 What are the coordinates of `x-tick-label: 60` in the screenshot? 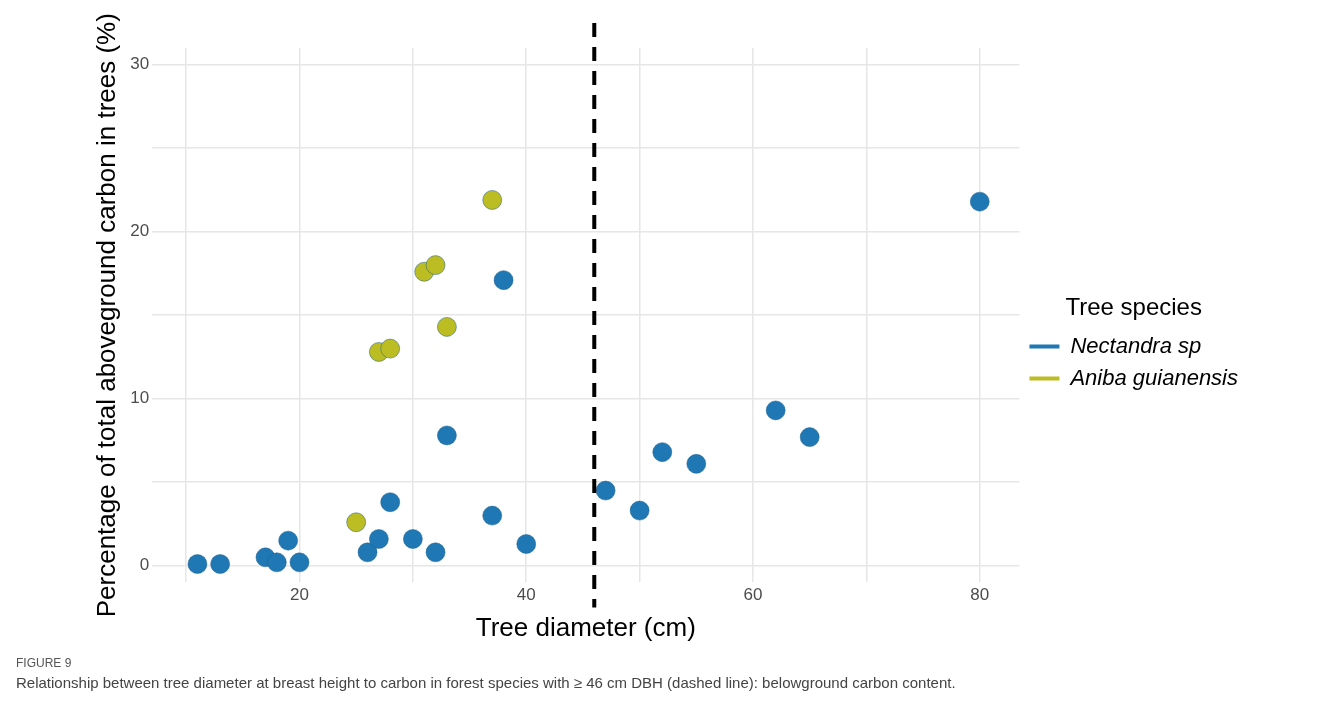 It's located at (753, 595).